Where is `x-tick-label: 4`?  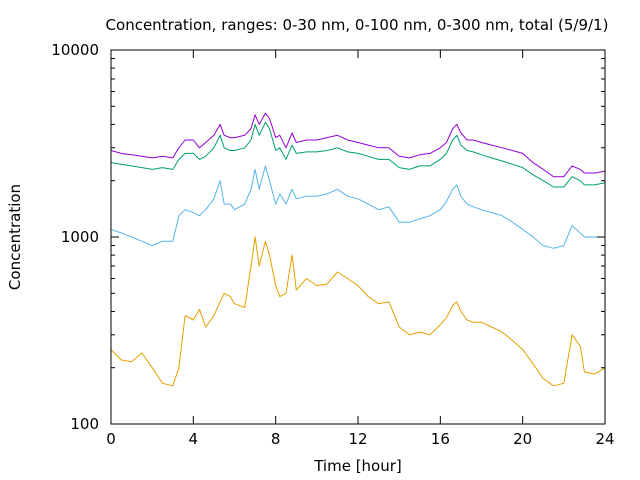 x-tick-label: 4 is located at coordinates (194, 439).